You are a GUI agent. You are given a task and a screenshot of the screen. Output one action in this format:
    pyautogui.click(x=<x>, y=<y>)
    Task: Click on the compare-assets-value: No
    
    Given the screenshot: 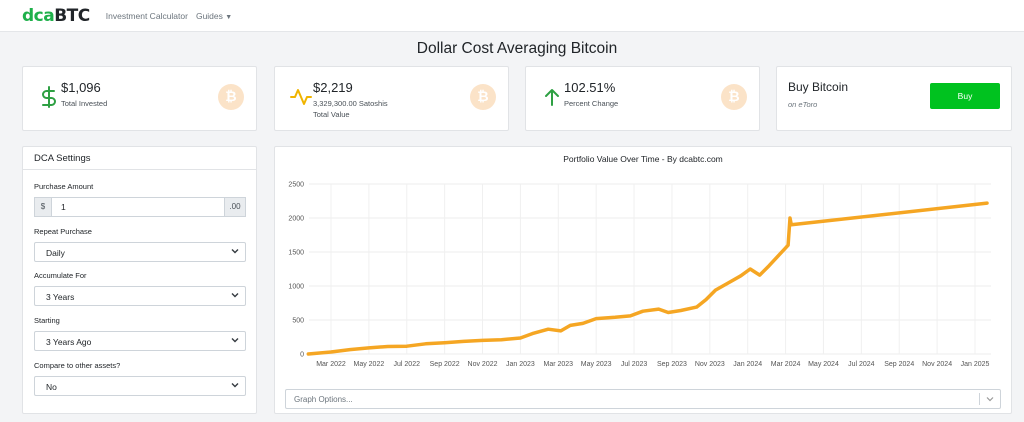 What is the action you would take?
    pyautogui.click(x=51, y=387)
    